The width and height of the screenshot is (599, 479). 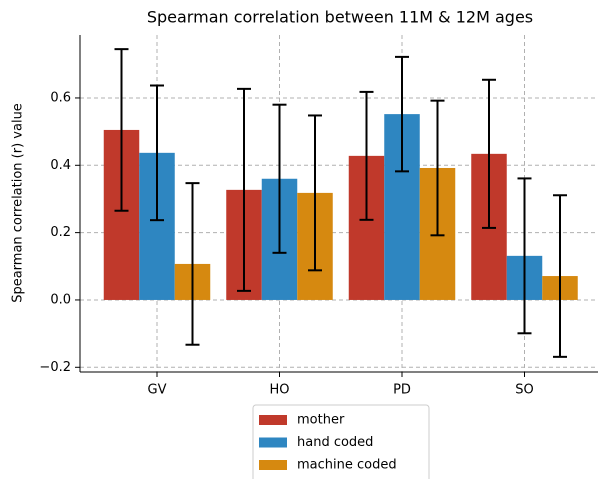 I want to click on legend-label: machine coded, so click(x=347, y=465).